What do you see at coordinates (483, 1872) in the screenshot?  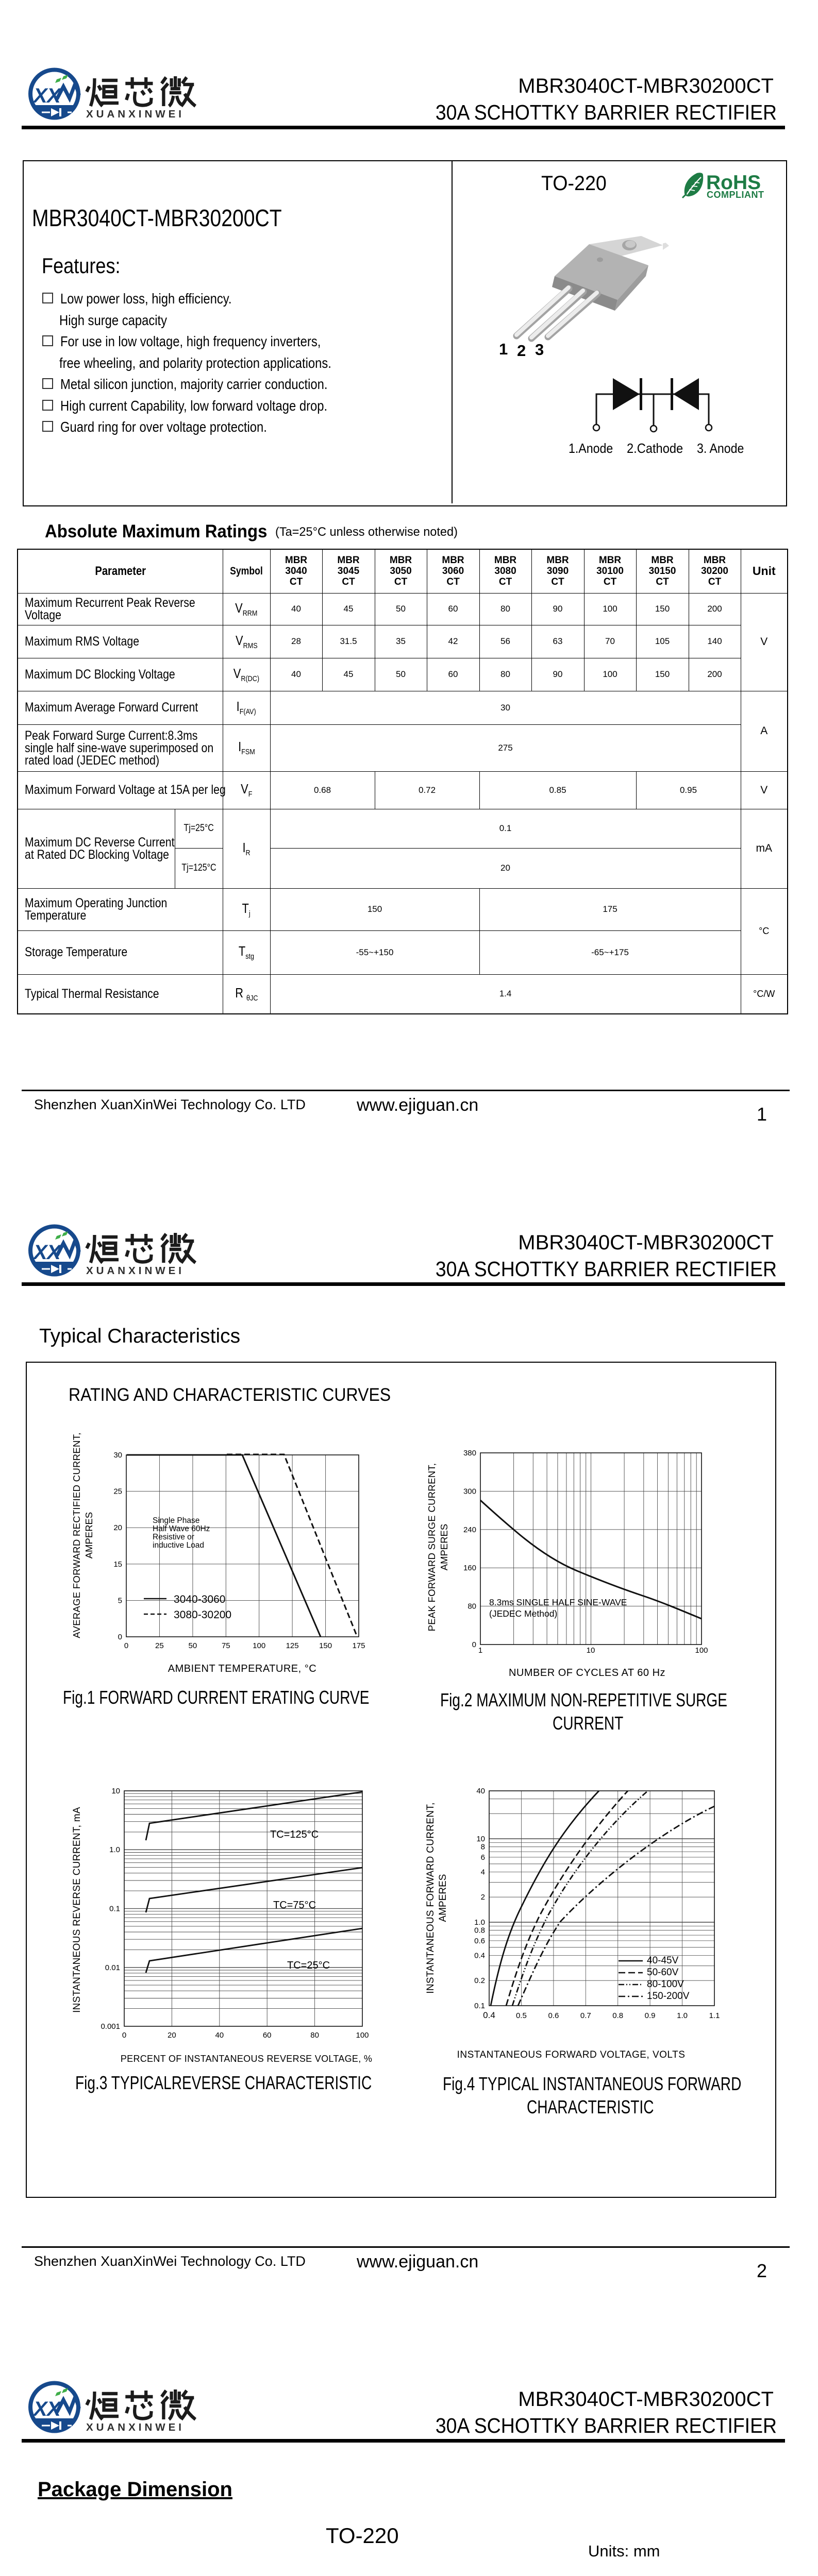 I see `svg-text: 4` at bounding box center [483, 1872].